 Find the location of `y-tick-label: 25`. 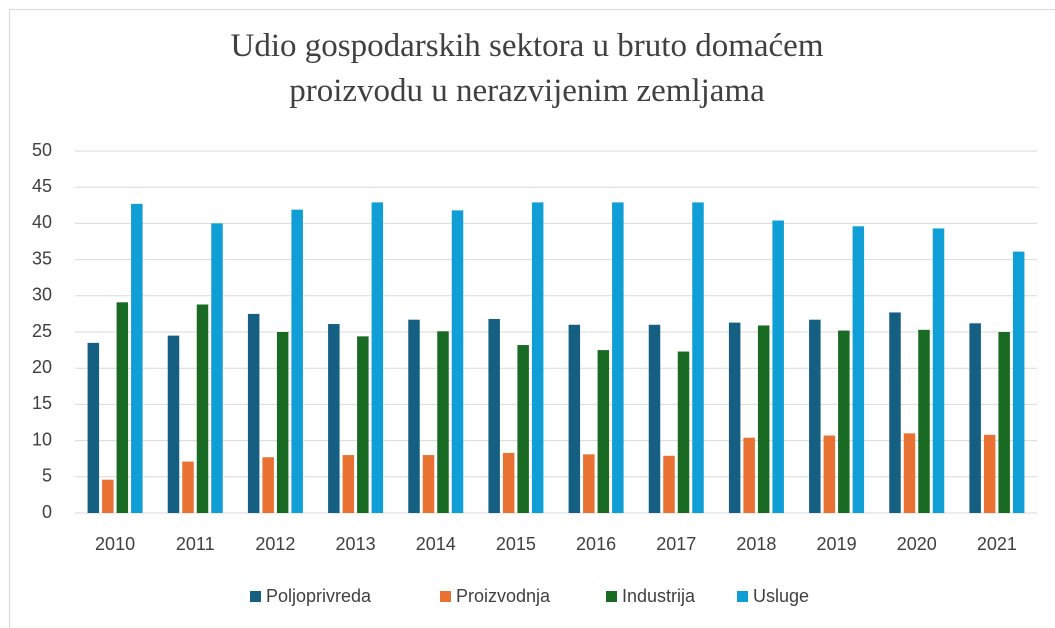

y-tick-label: 25 is located at coordinates (42, 331).